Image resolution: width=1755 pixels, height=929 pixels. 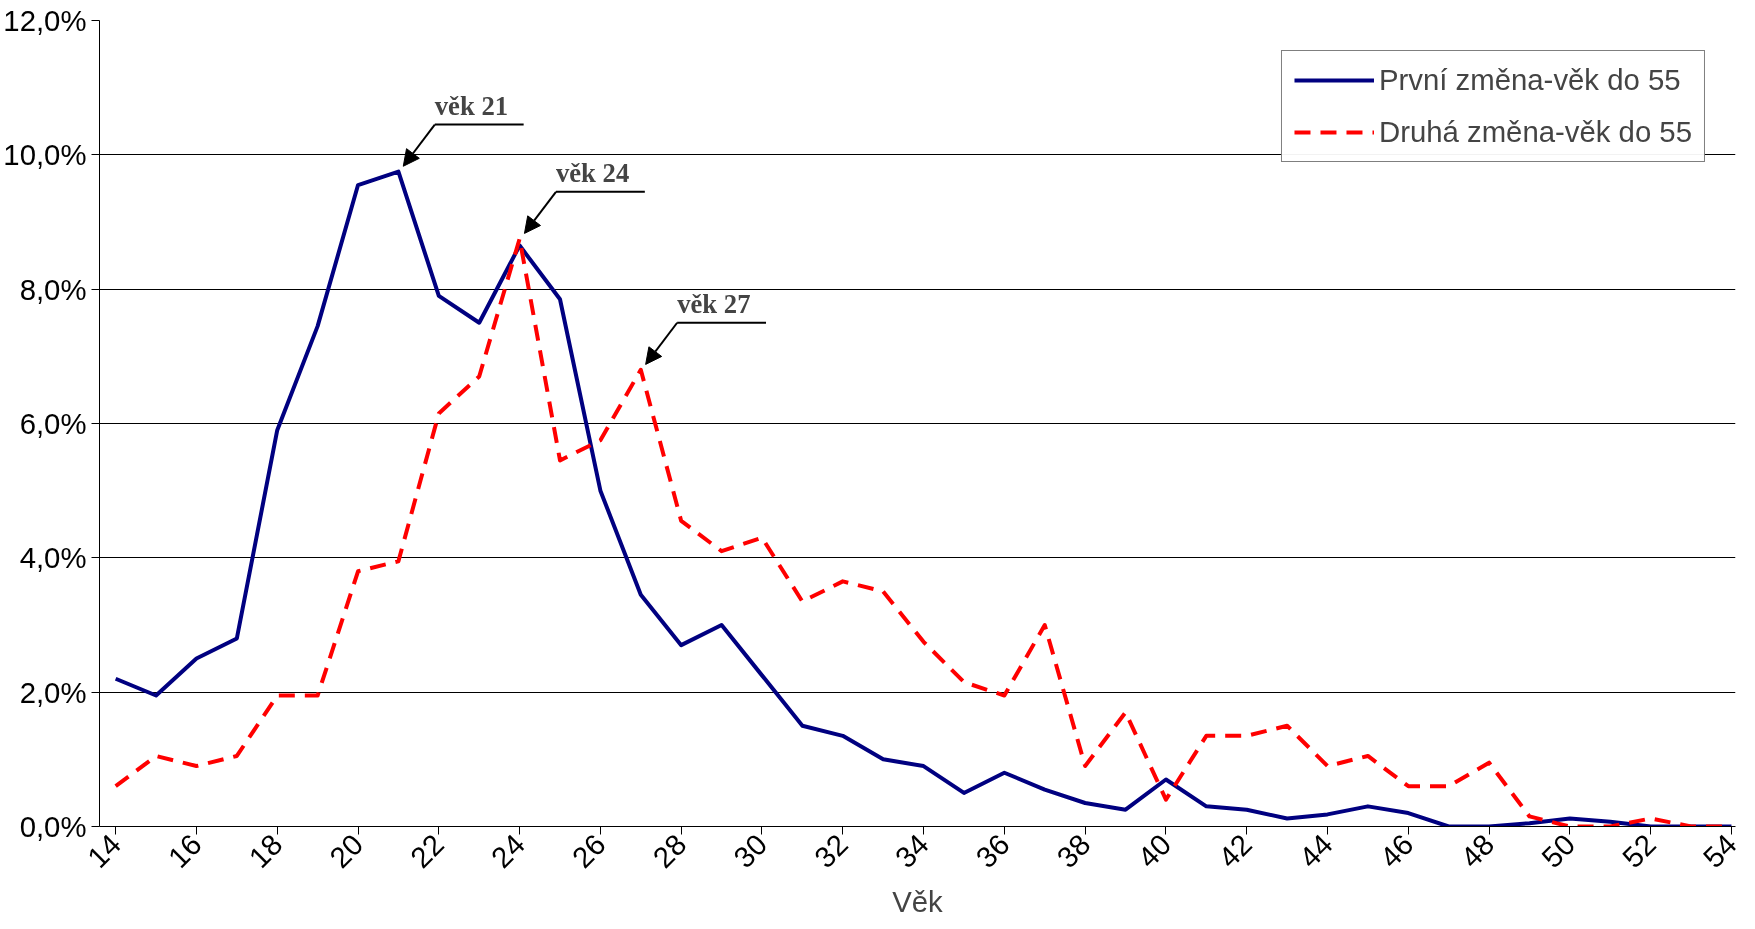 What do you see at coordinates (45, 20) in the screenshot?
I see `y-tick-label: 12,0%` at bounding box center [45, 20].